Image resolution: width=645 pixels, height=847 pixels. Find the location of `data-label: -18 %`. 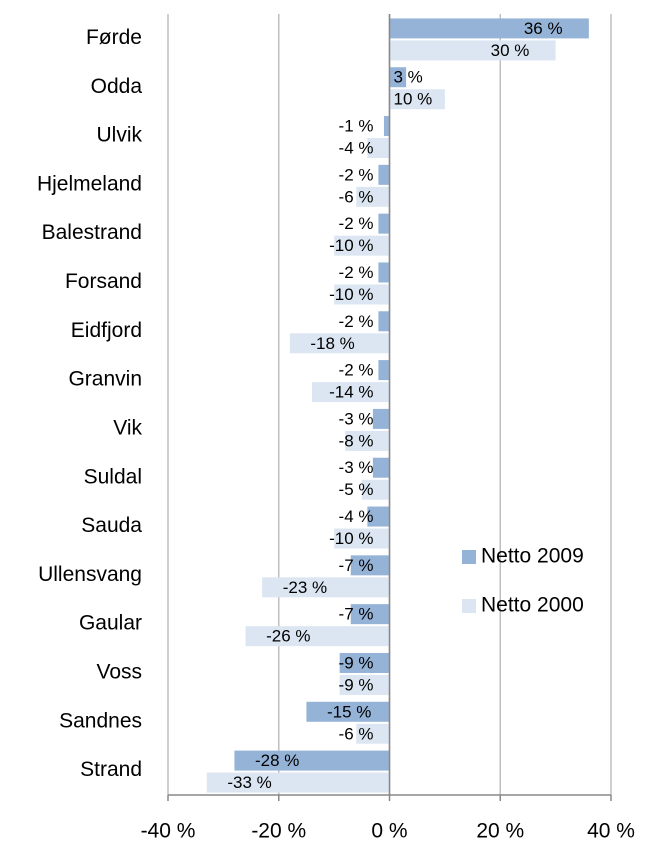

data-label: -18 % is located at coordinates (332, 343).